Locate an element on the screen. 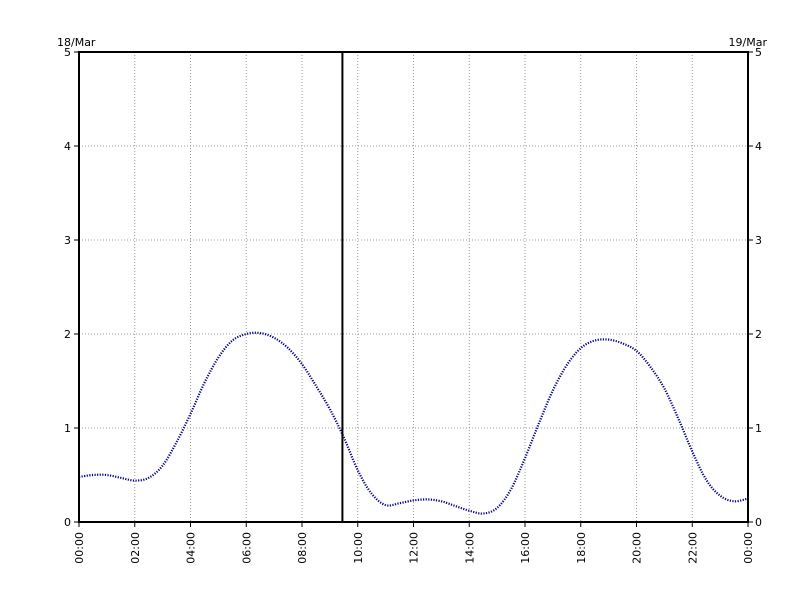 The width and height of the screenshot is (800, 600). y-tick-label-left: 3 is located at coordinates (67, 240).